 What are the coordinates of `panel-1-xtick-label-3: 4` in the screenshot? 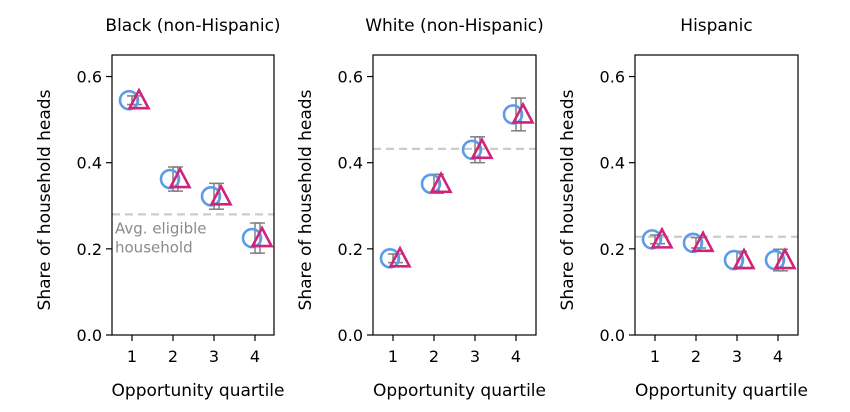 It's located at (255, 356).